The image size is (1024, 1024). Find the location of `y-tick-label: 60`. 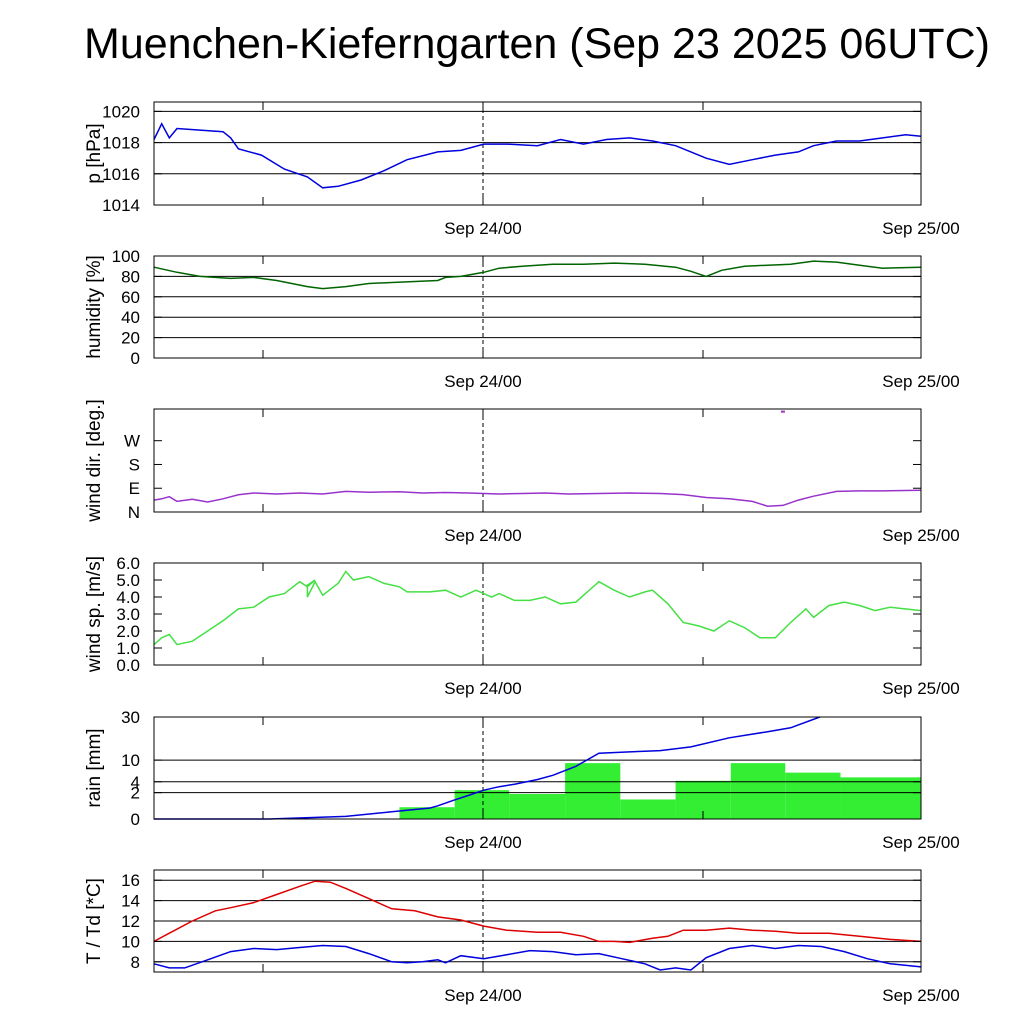

y-tick-label: 60 is located at coordinates (130, 297).